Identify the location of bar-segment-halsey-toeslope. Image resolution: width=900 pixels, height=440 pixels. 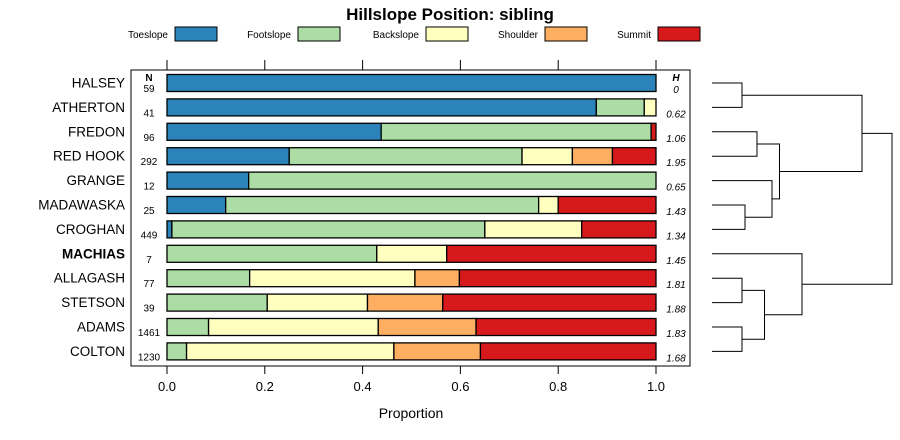
(411, 83).